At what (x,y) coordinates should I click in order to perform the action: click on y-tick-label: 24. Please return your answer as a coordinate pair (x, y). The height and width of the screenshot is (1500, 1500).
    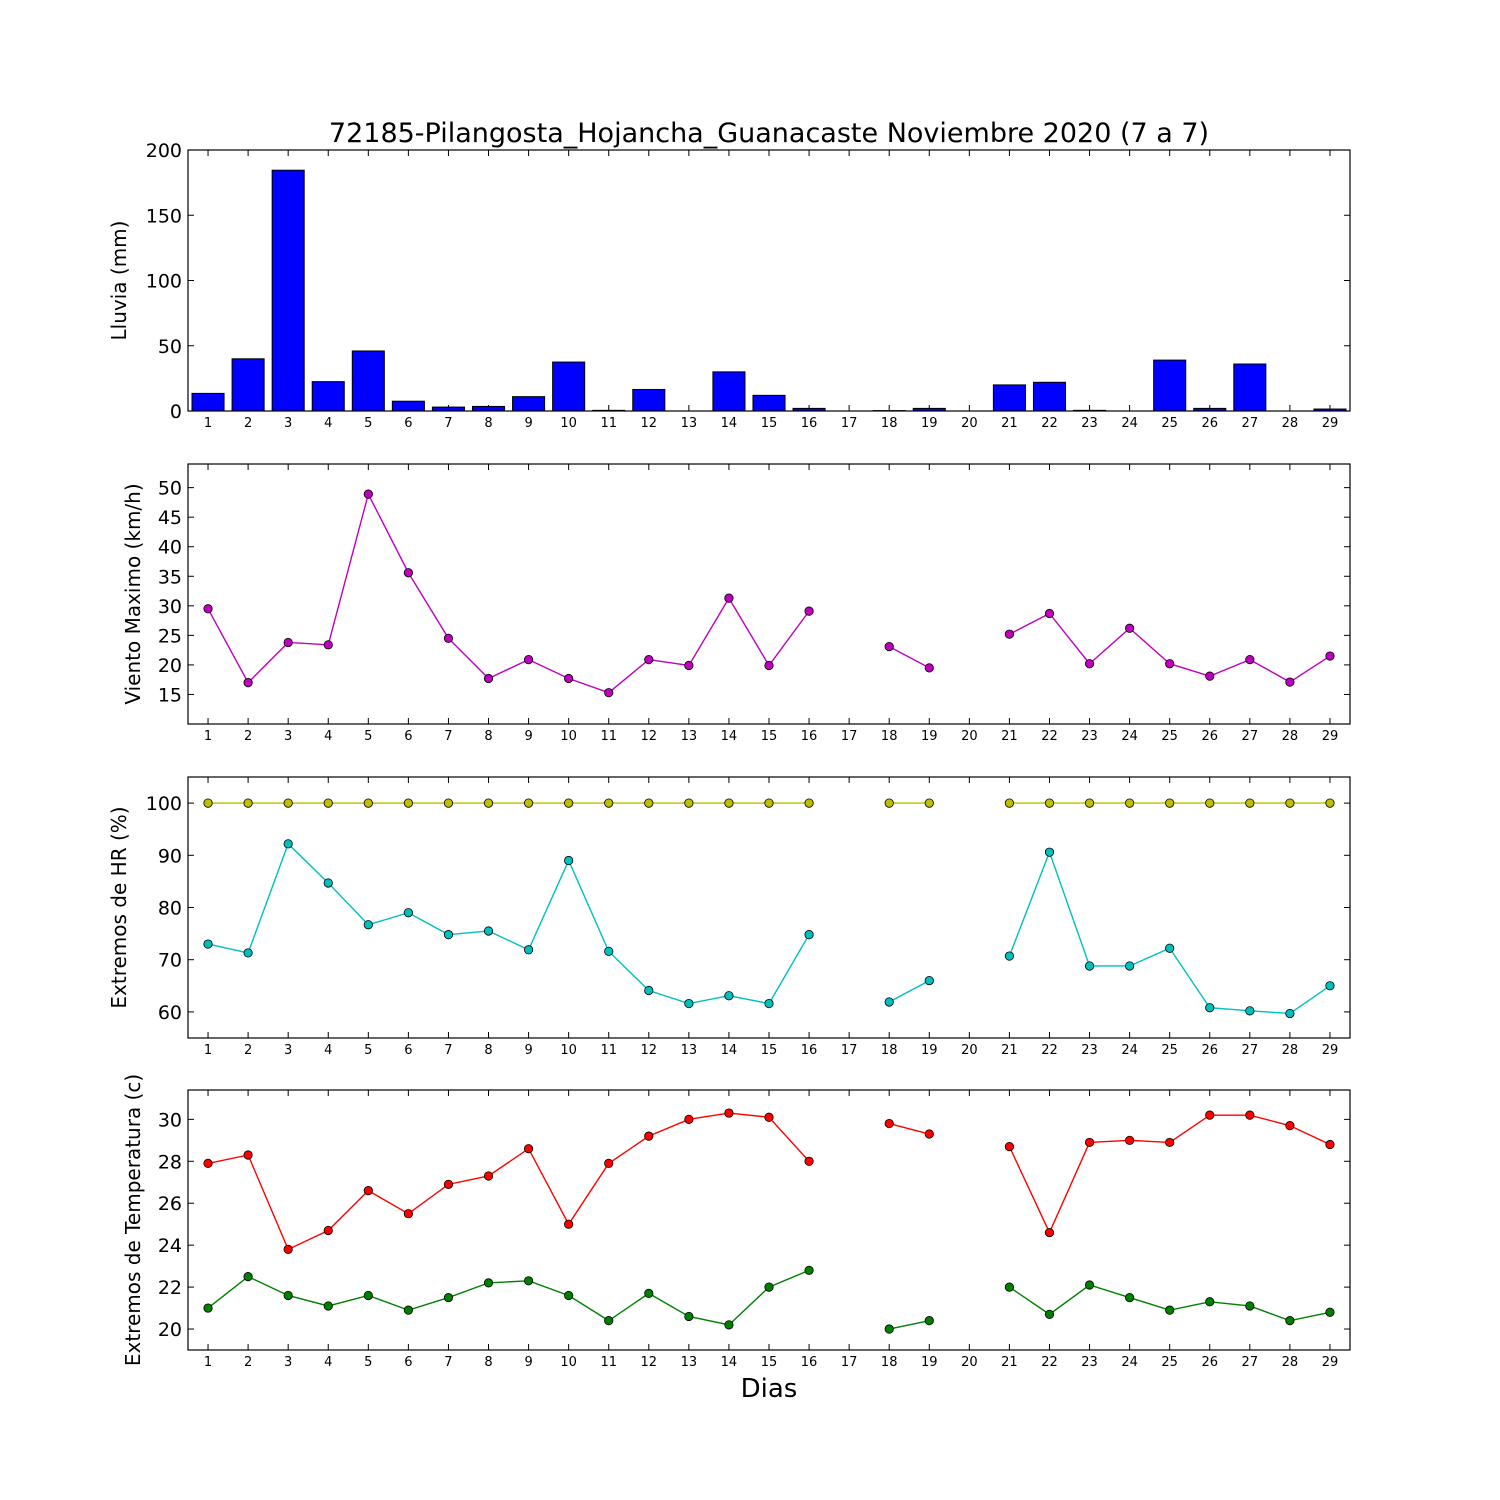
    Looking at the image, I should click on (170, 1246).